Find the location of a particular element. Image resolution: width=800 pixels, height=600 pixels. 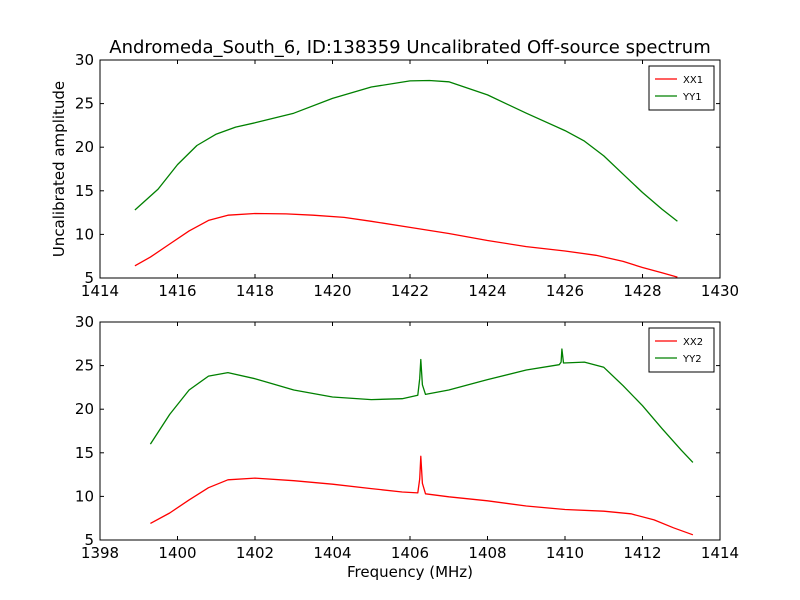

x-tick-label: 1424 is located at coordinates (487, 291).